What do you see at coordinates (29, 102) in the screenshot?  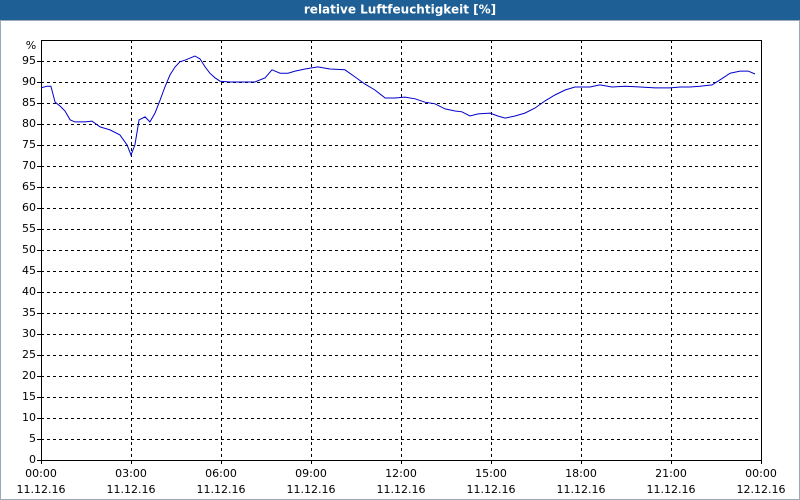 I see `y-tick-label: 85` at bounding box center [29, 102].